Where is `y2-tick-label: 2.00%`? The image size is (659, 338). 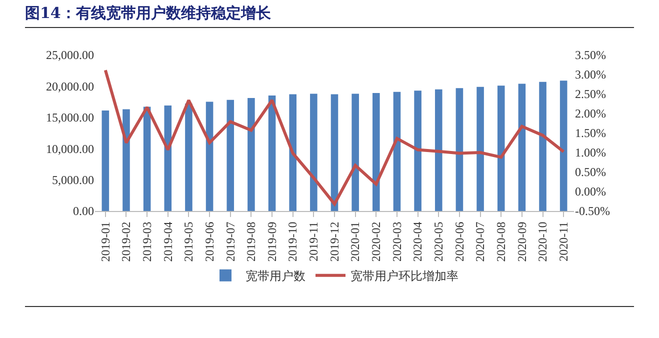 y2-tick-label: 2.00% is located at coordinates (590, 113).